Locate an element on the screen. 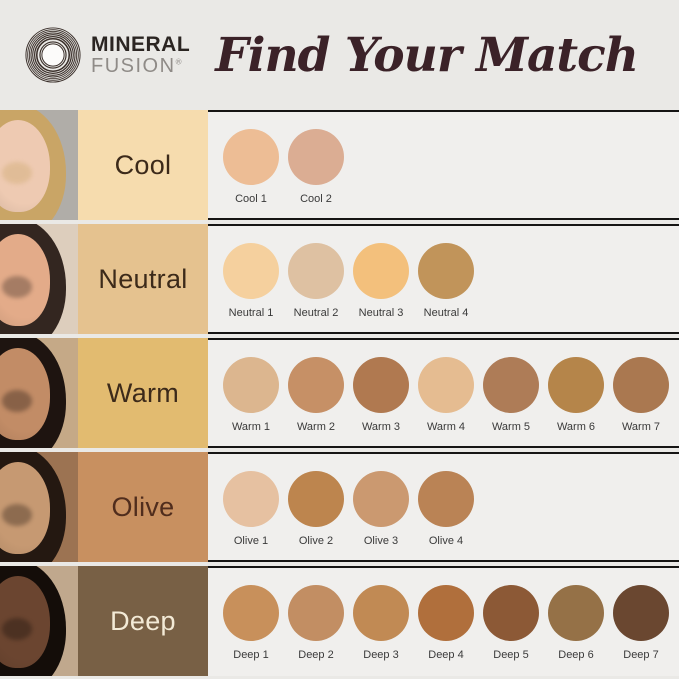  category-label-deep: Deep is located at coordinates (143, 621).